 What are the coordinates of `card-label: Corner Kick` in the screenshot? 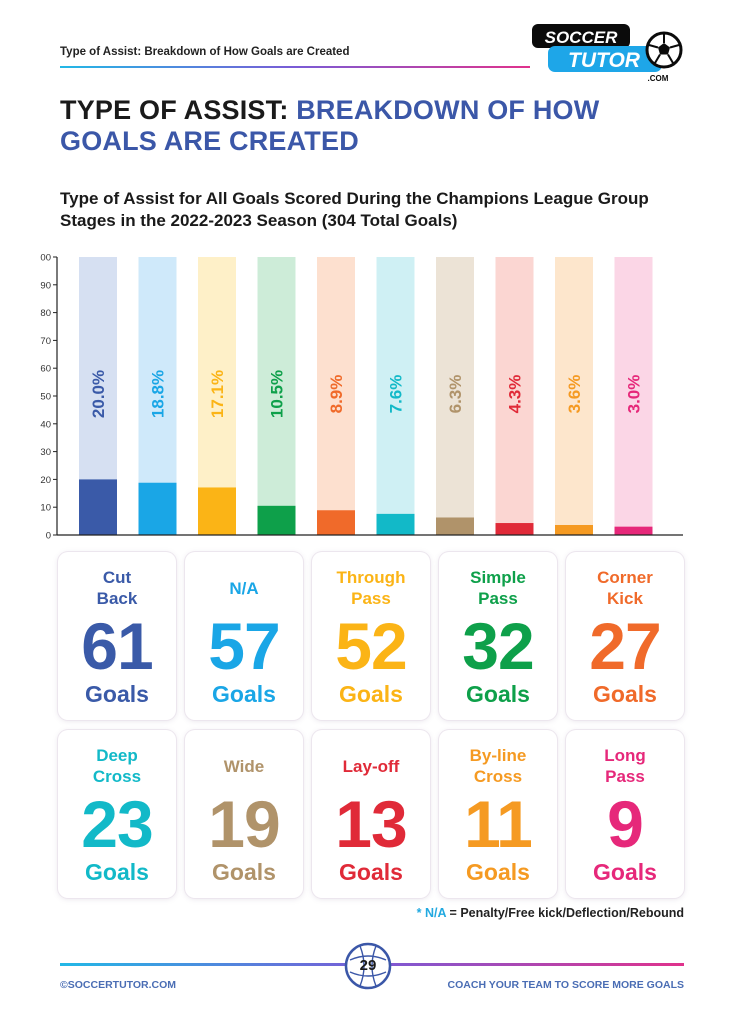 It's located at (625, 588).